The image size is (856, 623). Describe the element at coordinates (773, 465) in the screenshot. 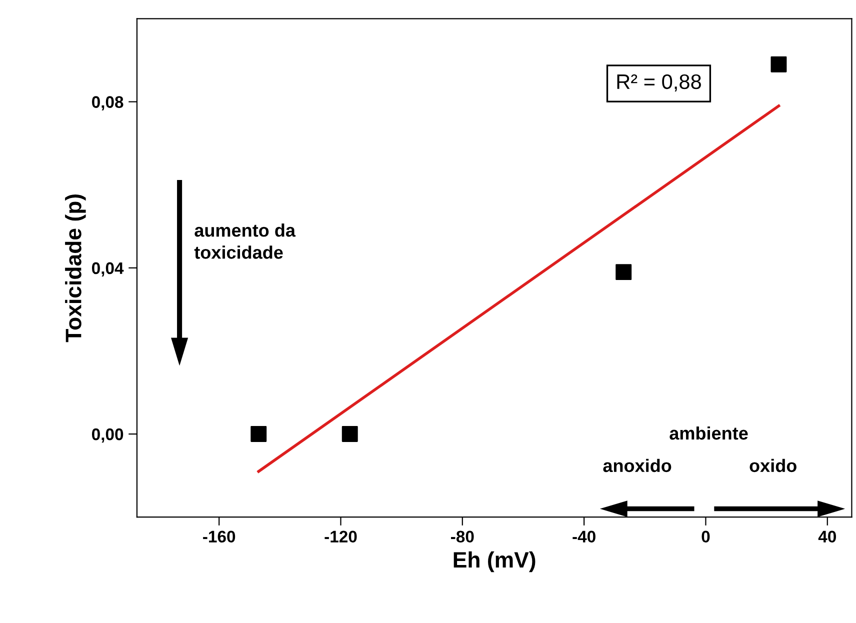

I see `annotation: oxido` at that location.